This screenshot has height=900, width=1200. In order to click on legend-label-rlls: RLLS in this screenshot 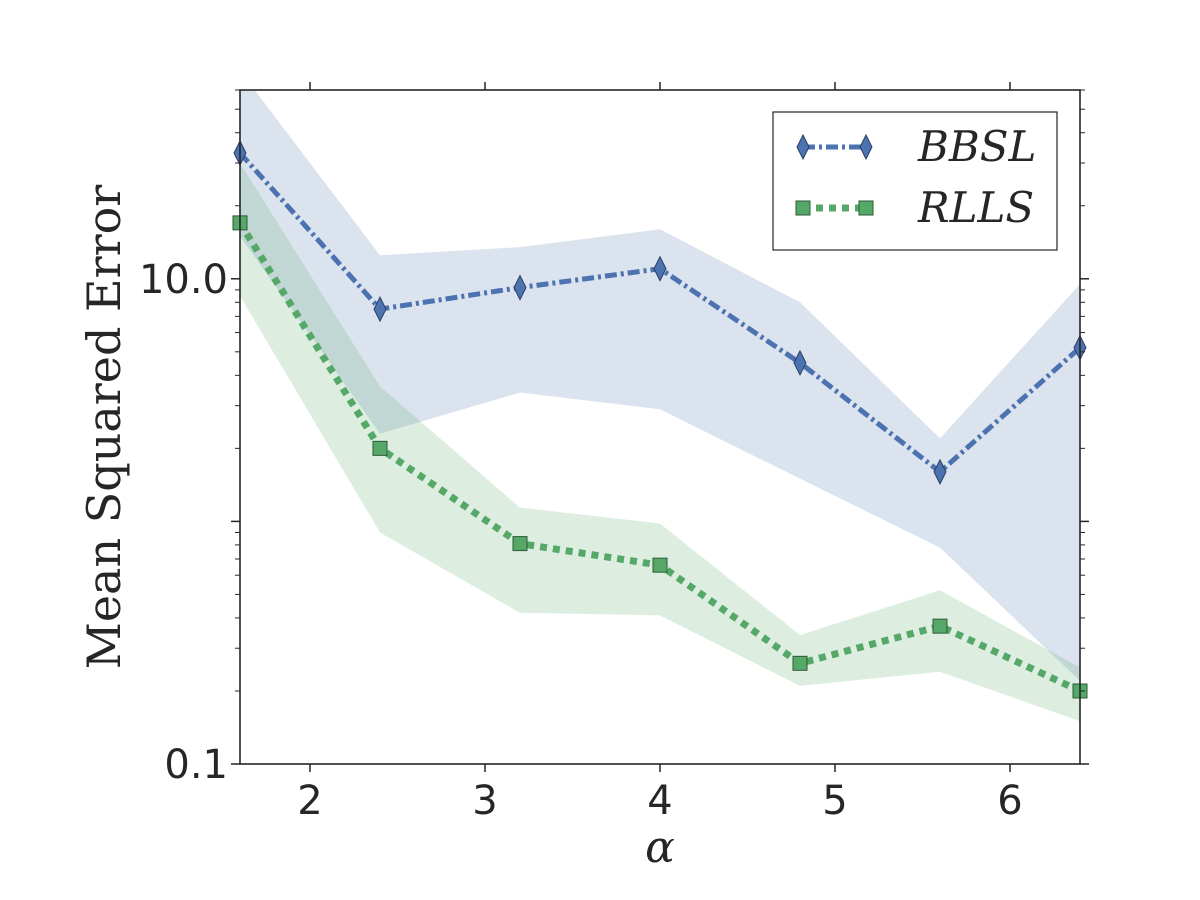, I will do `click(975, 207)`.